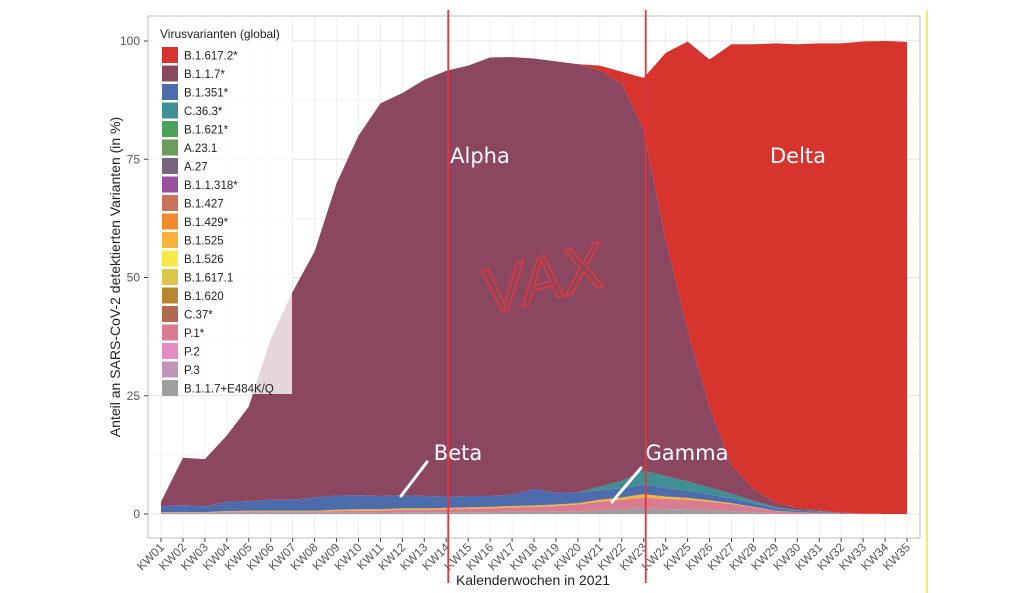 This screenshot has width=1024, height=593. Describe the element at coordinates (206, 131) in the screenshot. I see `legend-label-b-1-621: B.1.621*` at that location.